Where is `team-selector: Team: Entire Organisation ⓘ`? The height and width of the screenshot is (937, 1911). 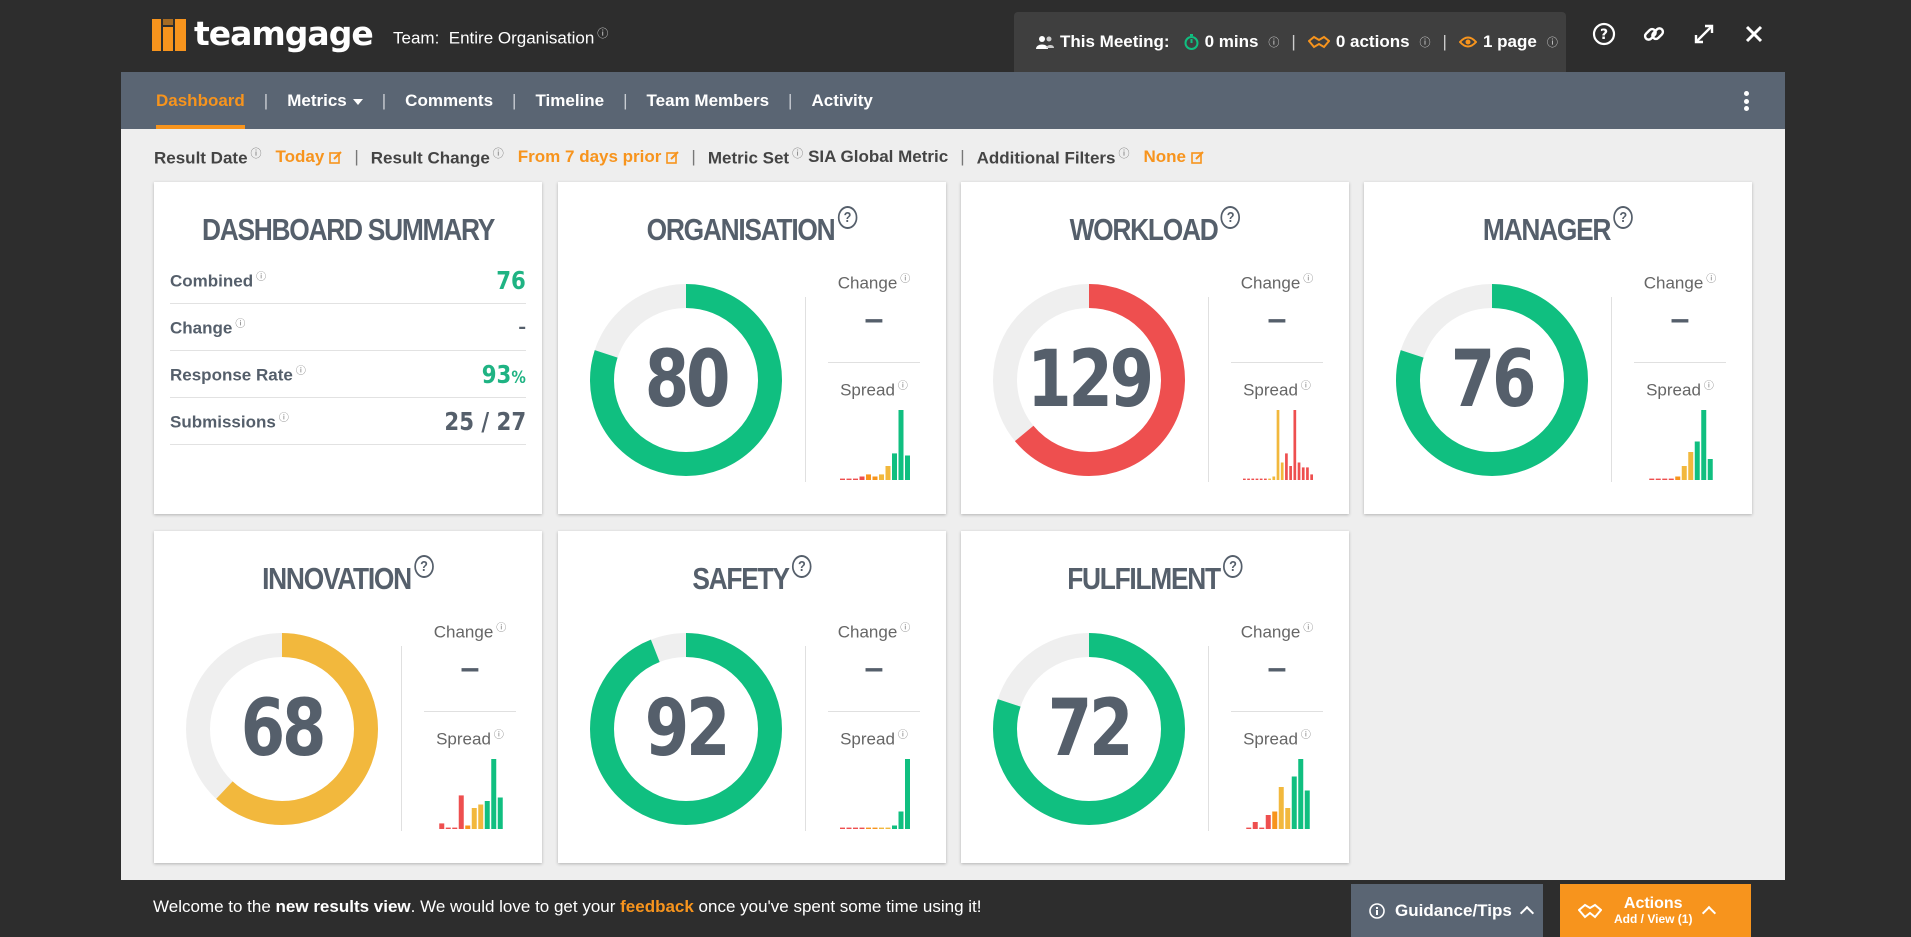
team-selector: Team: Entire Organisation ⓘ is located at coordinates (500, 37).